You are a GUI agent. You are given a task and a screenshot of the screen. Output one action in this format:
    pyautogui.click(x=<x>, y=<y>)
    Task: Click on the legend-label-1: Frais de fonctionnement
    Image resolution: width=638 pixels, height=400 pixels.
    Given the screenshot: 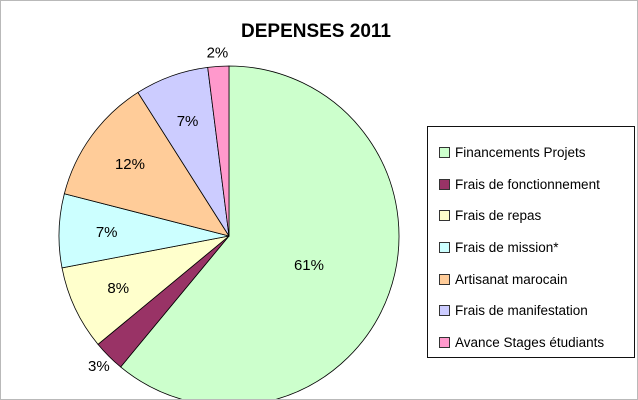 What is the action you would take?
    pyautogui.click(x=527, y=184)
    